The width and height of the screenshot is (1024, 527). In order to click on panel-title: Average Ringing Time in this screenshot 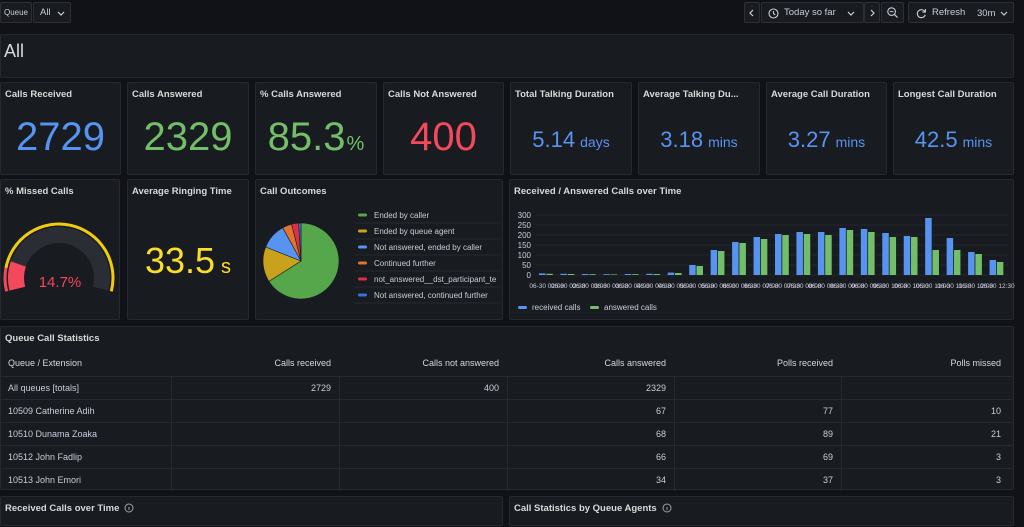, I will do `click(182, 191)`.